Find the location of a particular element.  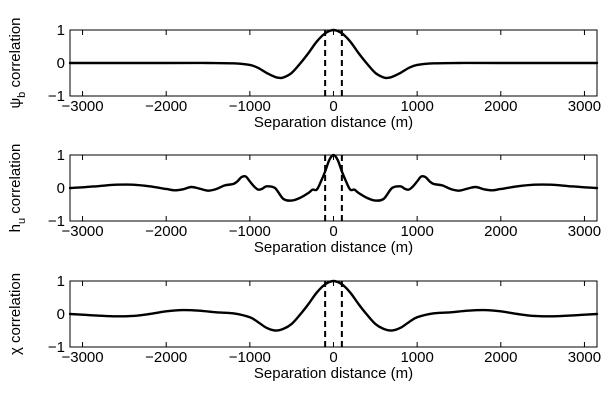

panel-3-xtick-label-3: 0 is located at coordinates (333, 357).